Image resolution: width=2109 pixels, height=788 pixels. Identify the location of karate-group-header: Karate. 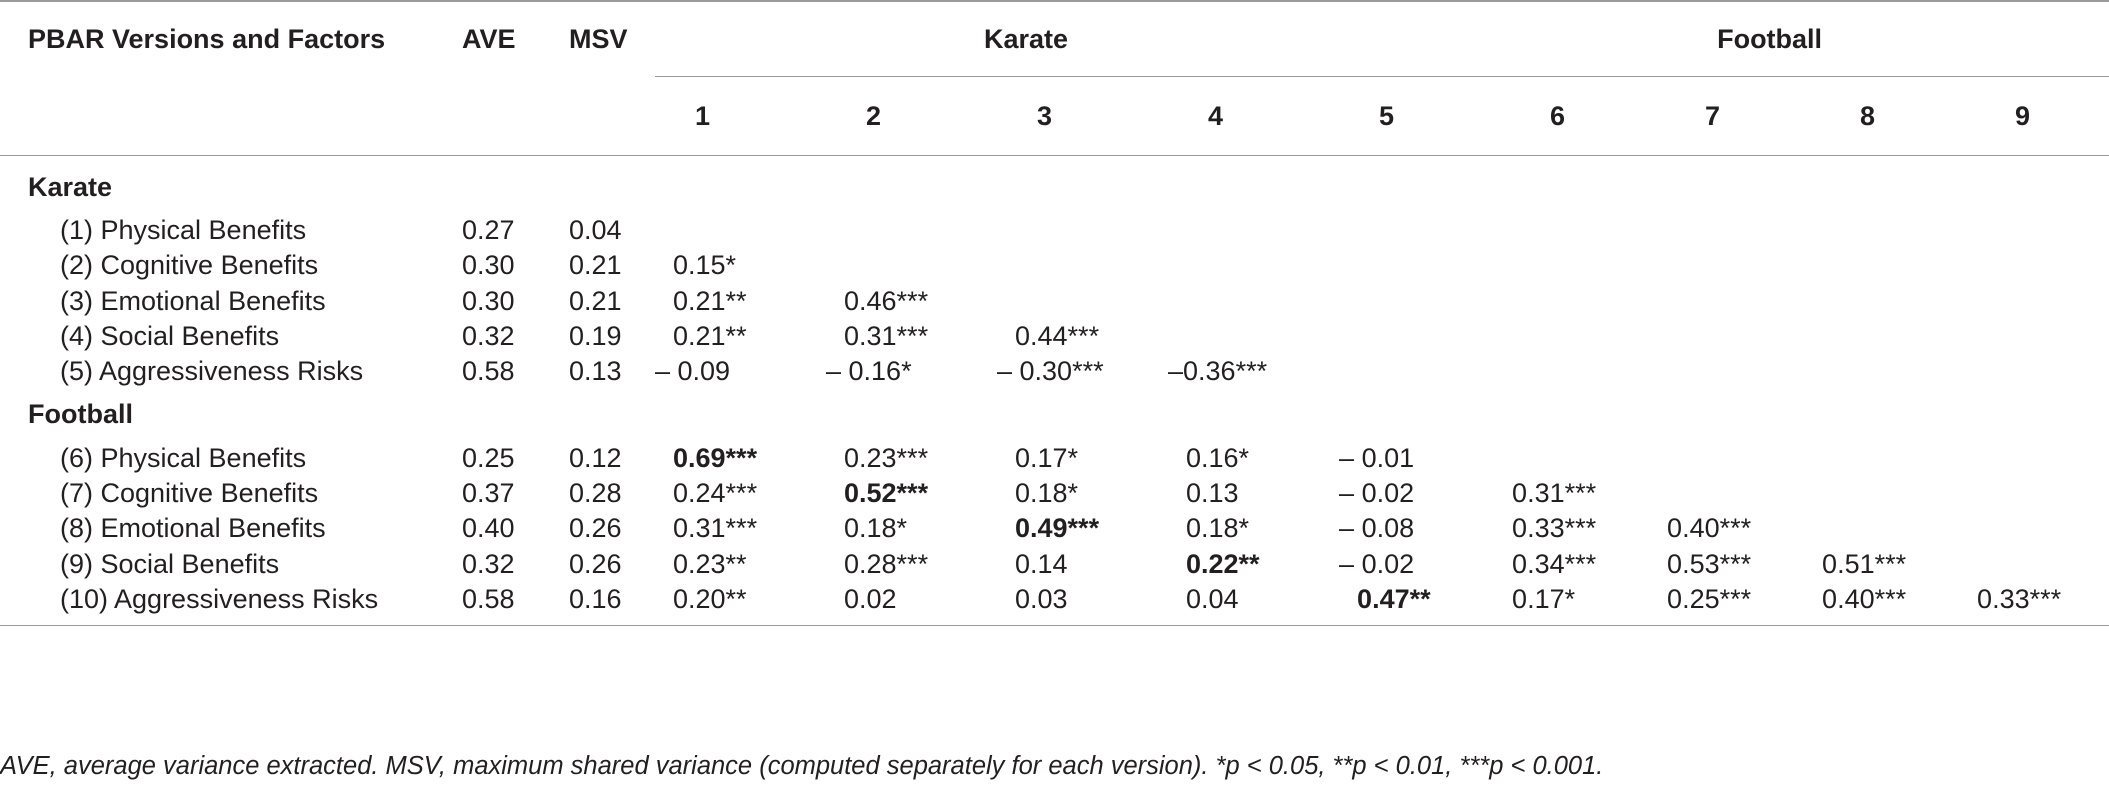
(997, 38).